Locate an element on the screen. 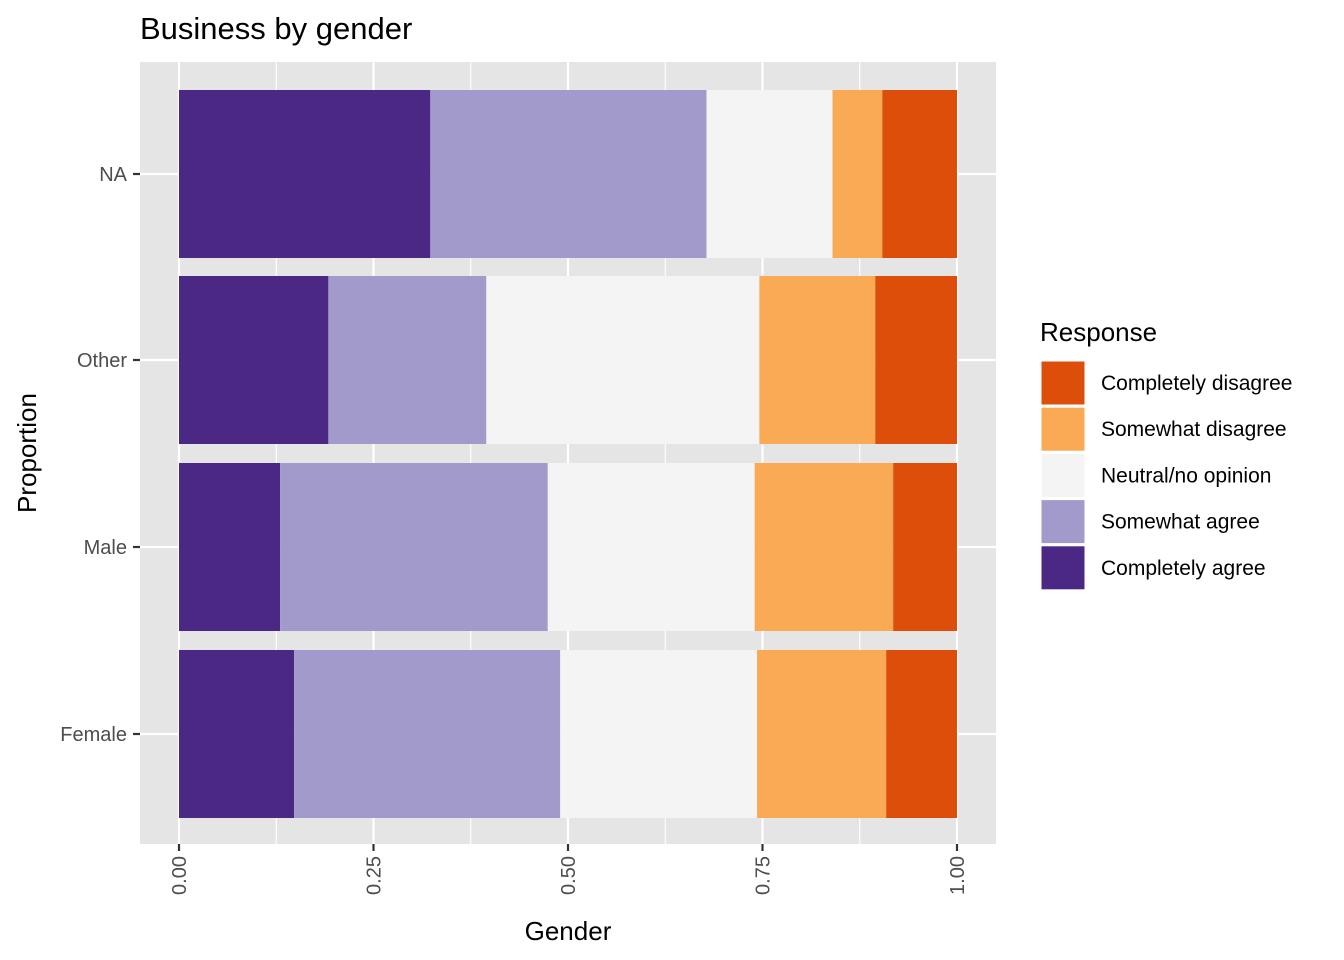 The width and height of the screenshot is (1344, 960). x-tick-label: 0.25 is located at coordinates (375, 875).